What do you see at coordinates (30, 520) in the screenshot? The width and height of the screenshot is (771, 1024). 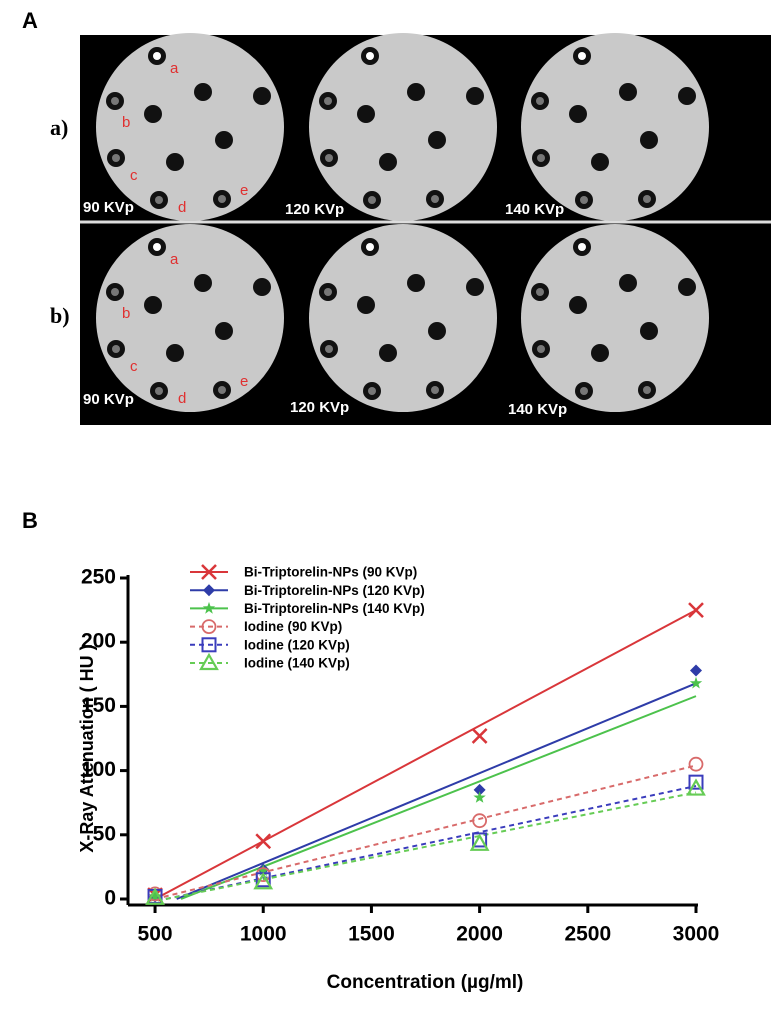 I see `panel-label: B` at bounding box center [30, 520].